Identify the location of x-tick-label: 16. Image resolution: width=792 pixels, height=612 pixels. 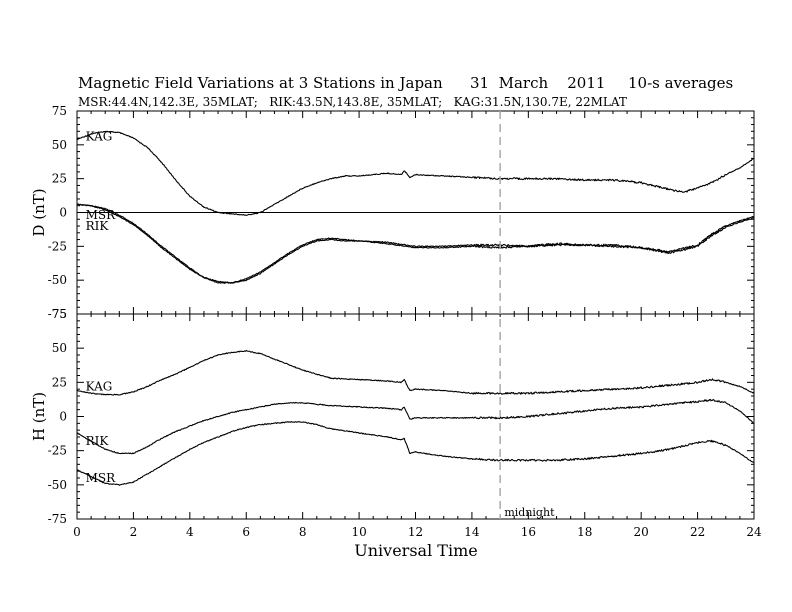
(528, 532).